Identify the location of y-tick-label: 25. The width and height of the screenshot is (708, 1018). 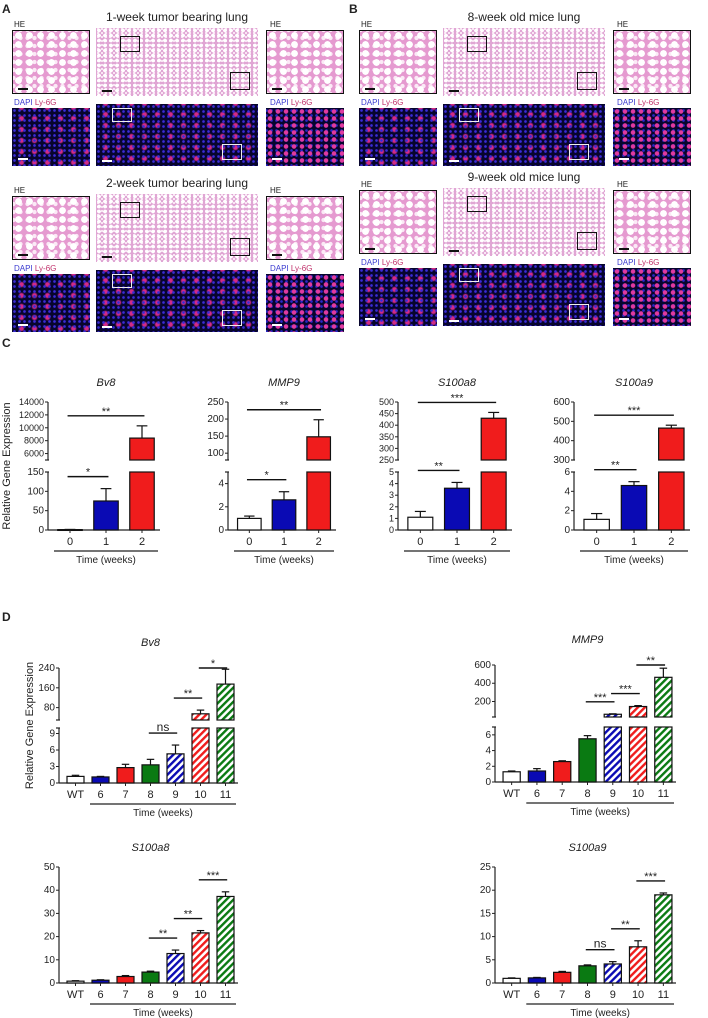
(486, 867).